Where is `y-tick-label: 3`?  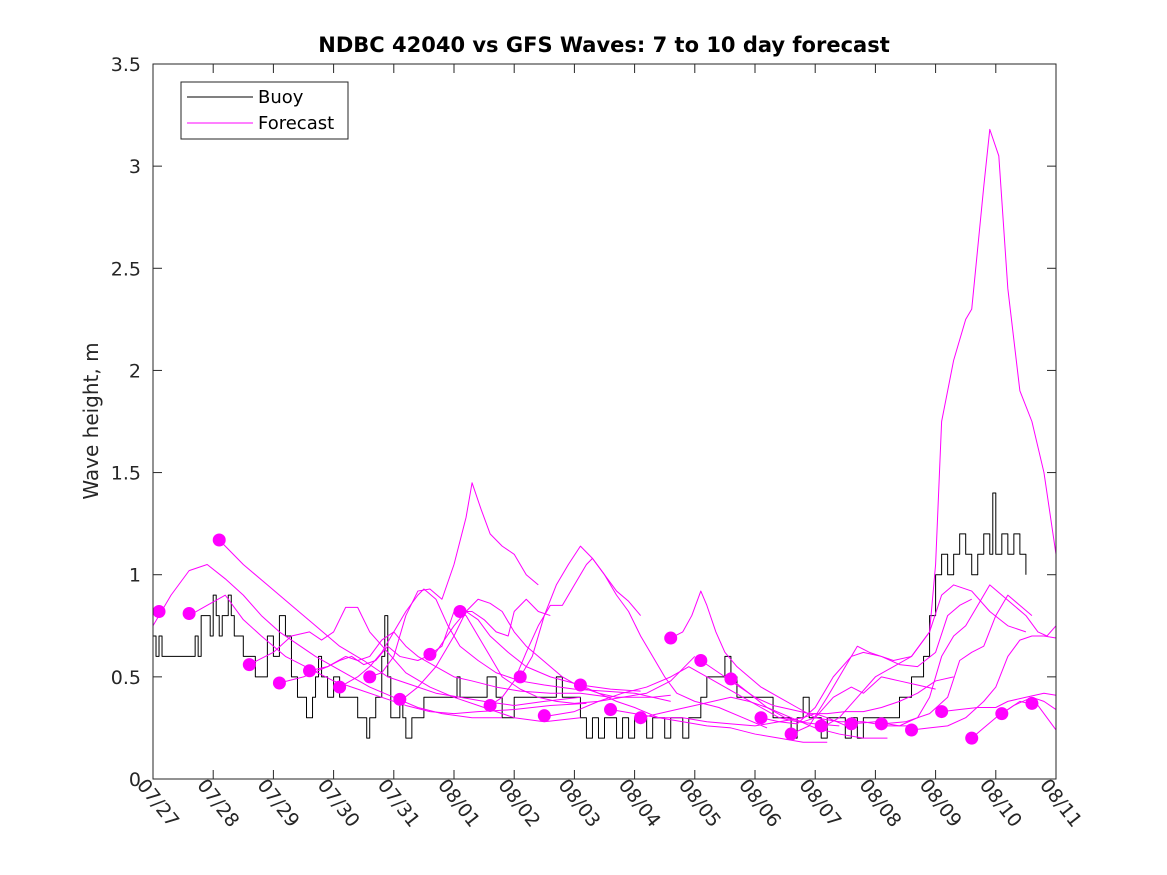 y-tick-label: 3 is located at coordinates (135, 167).